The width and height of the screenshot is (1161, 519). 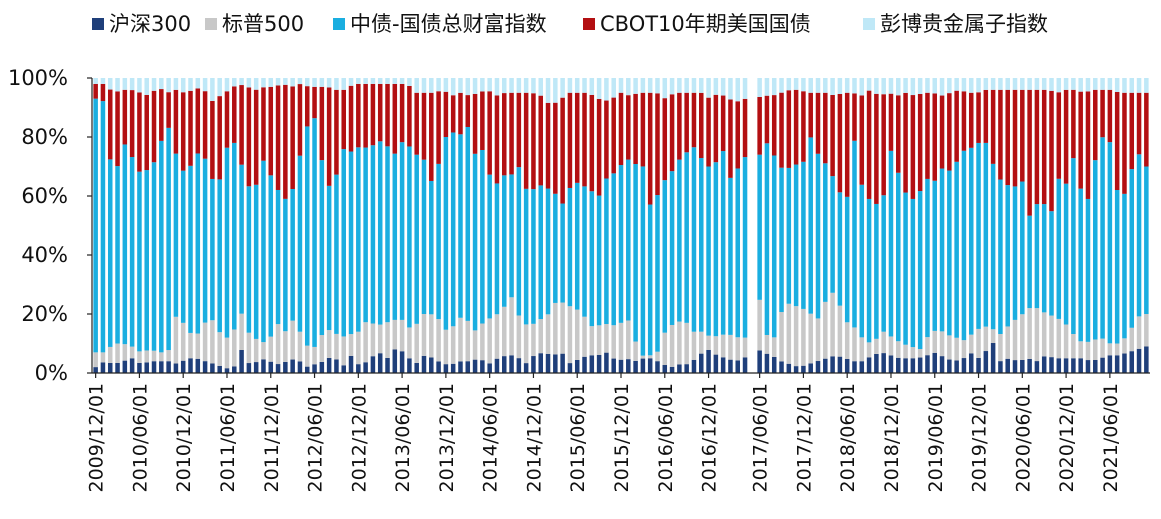 What do you see at coordinates (666, 438) in the screenshot?
I see `x-tick-label: 2016/06/01` at bounding box center [666, 438].